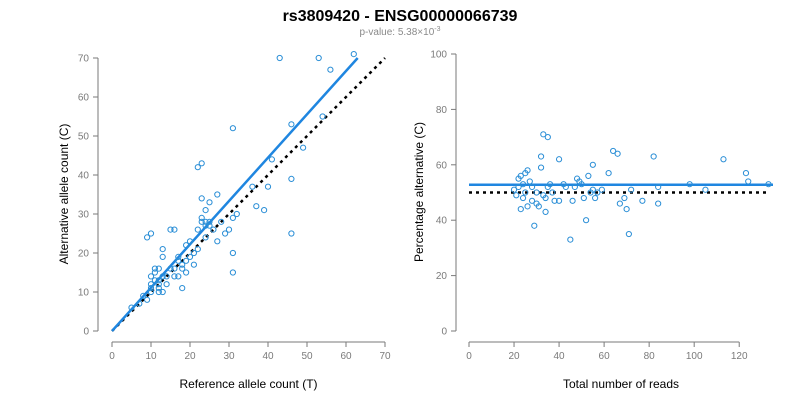  What do you see at coordinates (151, 356) in the screenshot?
I see `x-tick-label: 10` at bounding box center [151, 356].